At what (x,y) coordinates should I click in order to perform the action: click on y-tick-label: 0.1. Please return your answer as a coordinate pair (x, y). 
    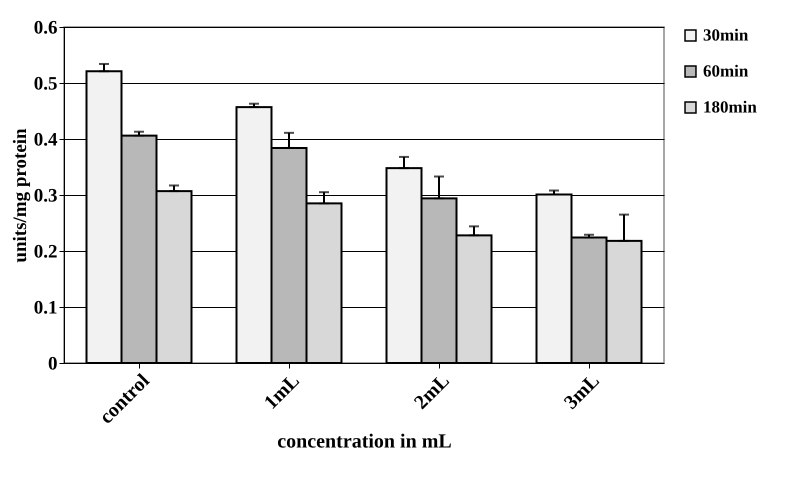
    Looking at the image, I should click on (46, 308).